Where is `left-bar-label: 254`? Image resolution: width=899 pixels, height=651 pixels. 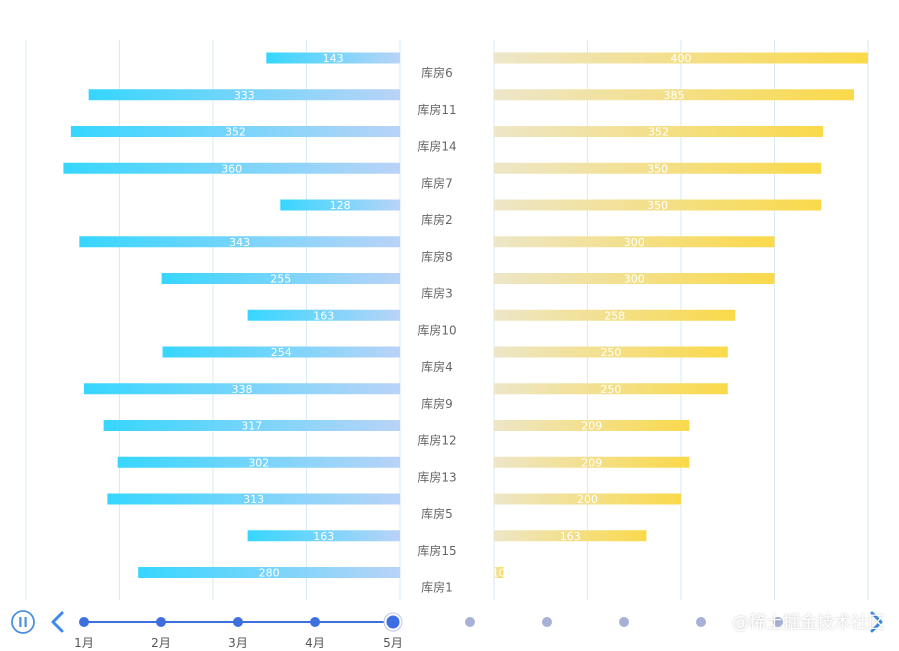 left-bar-label: 254 is located at coordinates (281, 352).